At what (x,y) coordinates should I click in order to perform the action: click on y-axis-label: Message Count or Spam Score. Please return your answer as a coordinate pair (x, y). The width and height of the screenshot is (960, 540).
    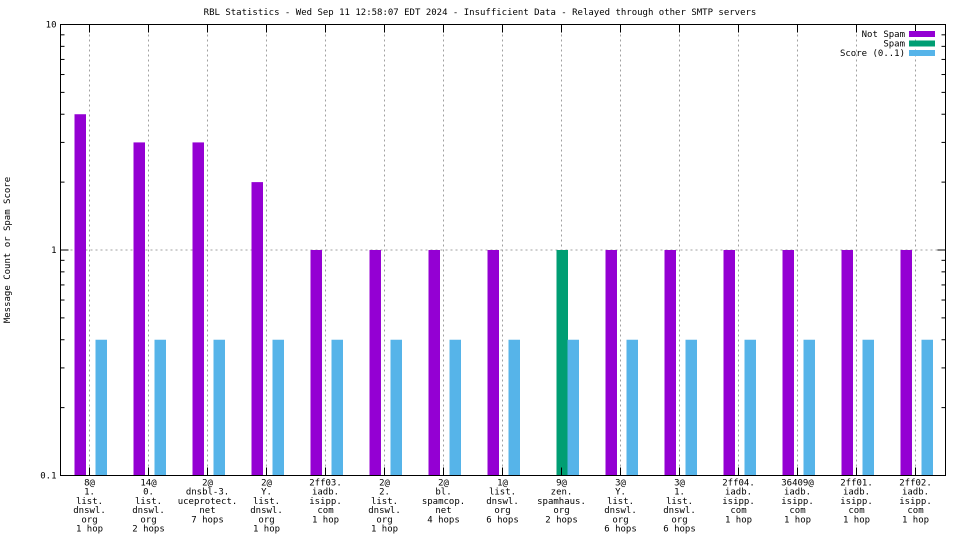
    Looking at the image, I should click on (8, 250).